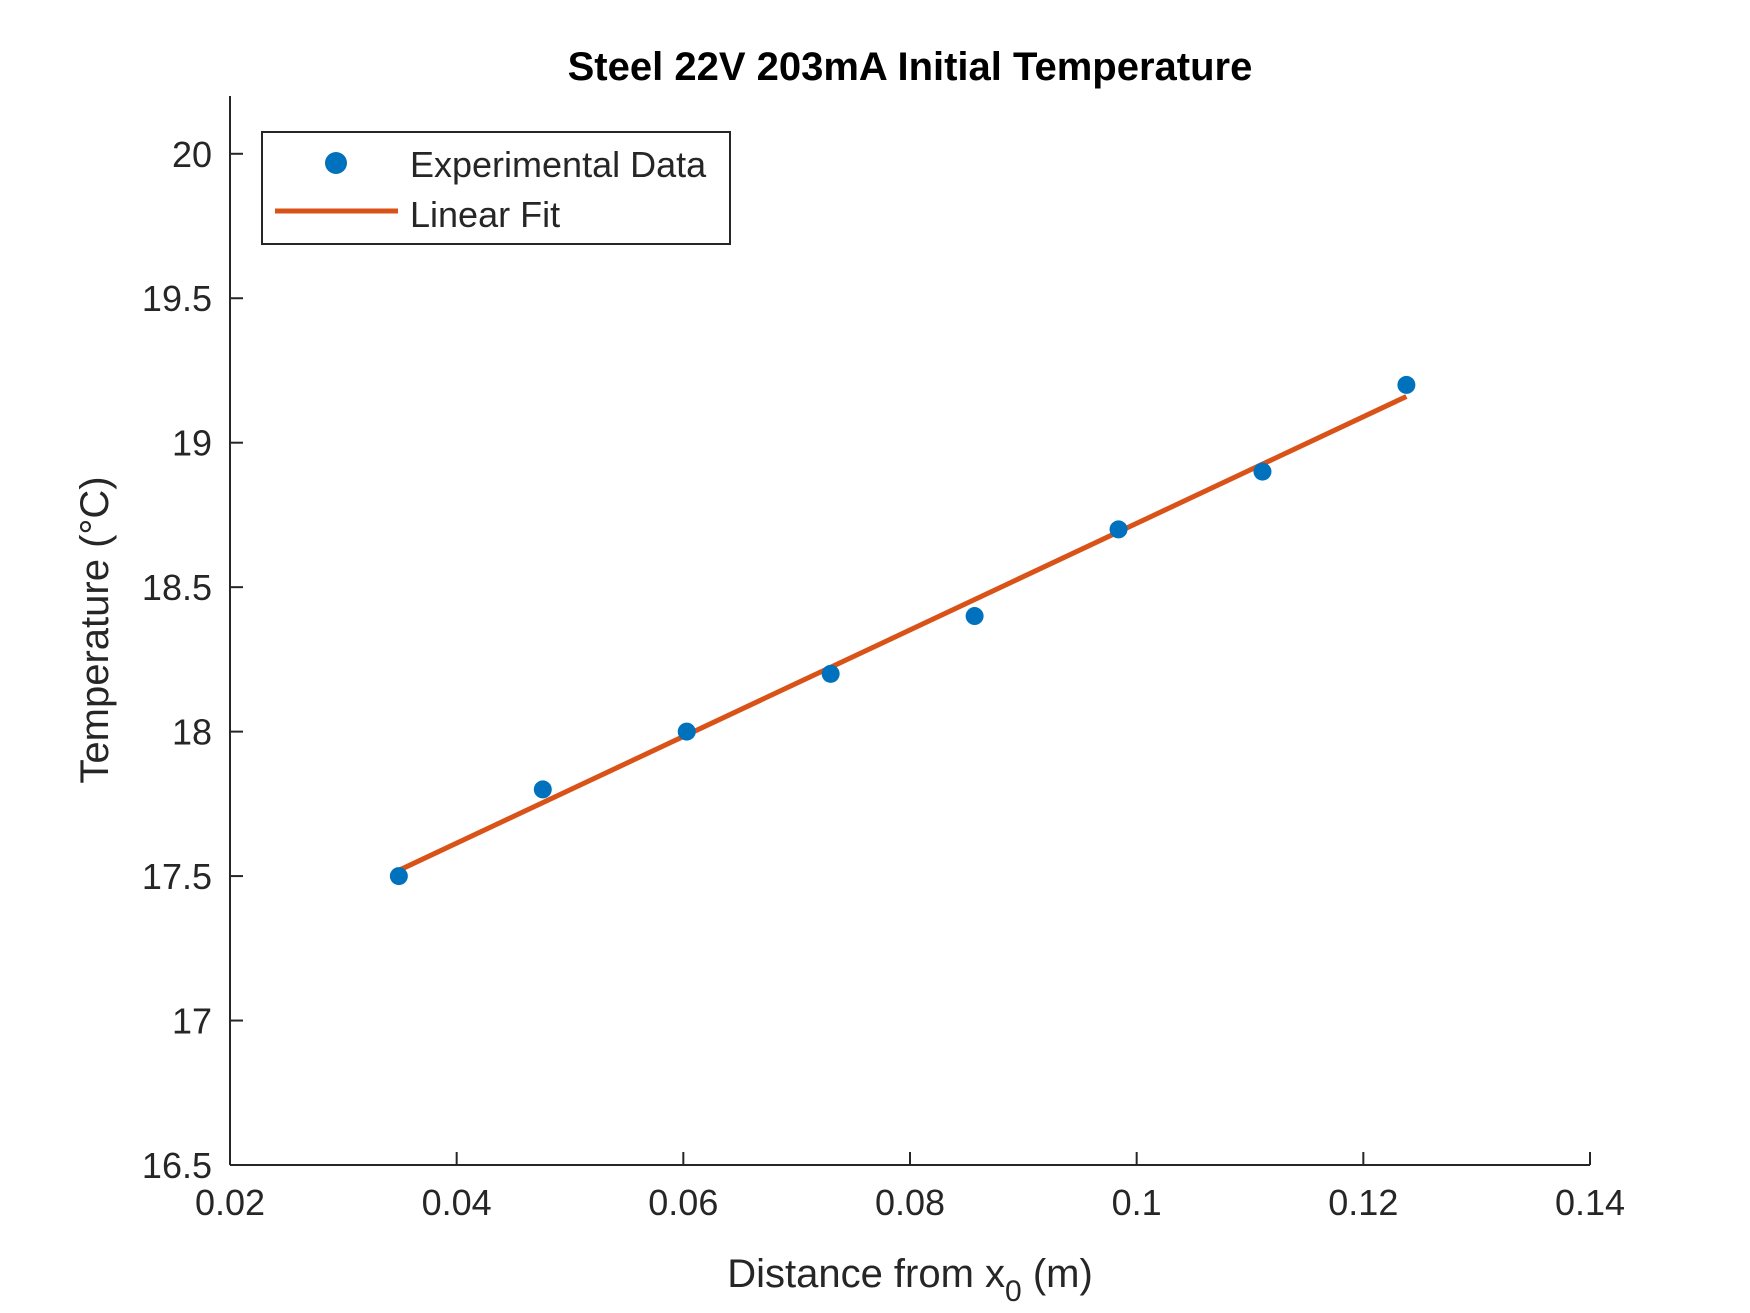 The image size is (1750, 1313). I want to click on y-tick-label: 17, so click(192, 1021).